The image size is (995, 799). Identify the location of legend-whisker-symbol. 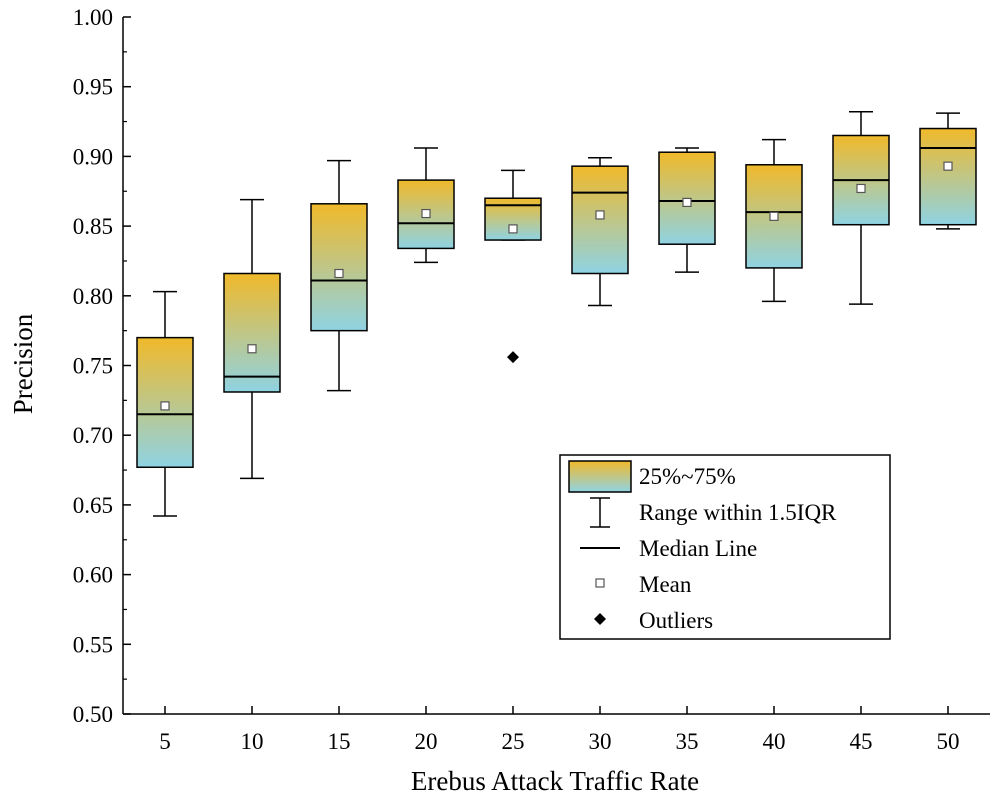
(600, 512).